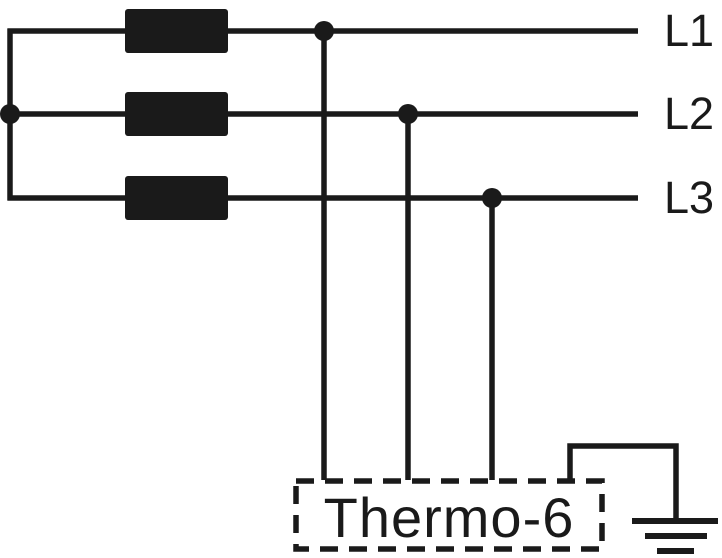  Describe the element at coordinates (449, 517) in the screenshot. I see `device-label: Thermo-6` at that location.